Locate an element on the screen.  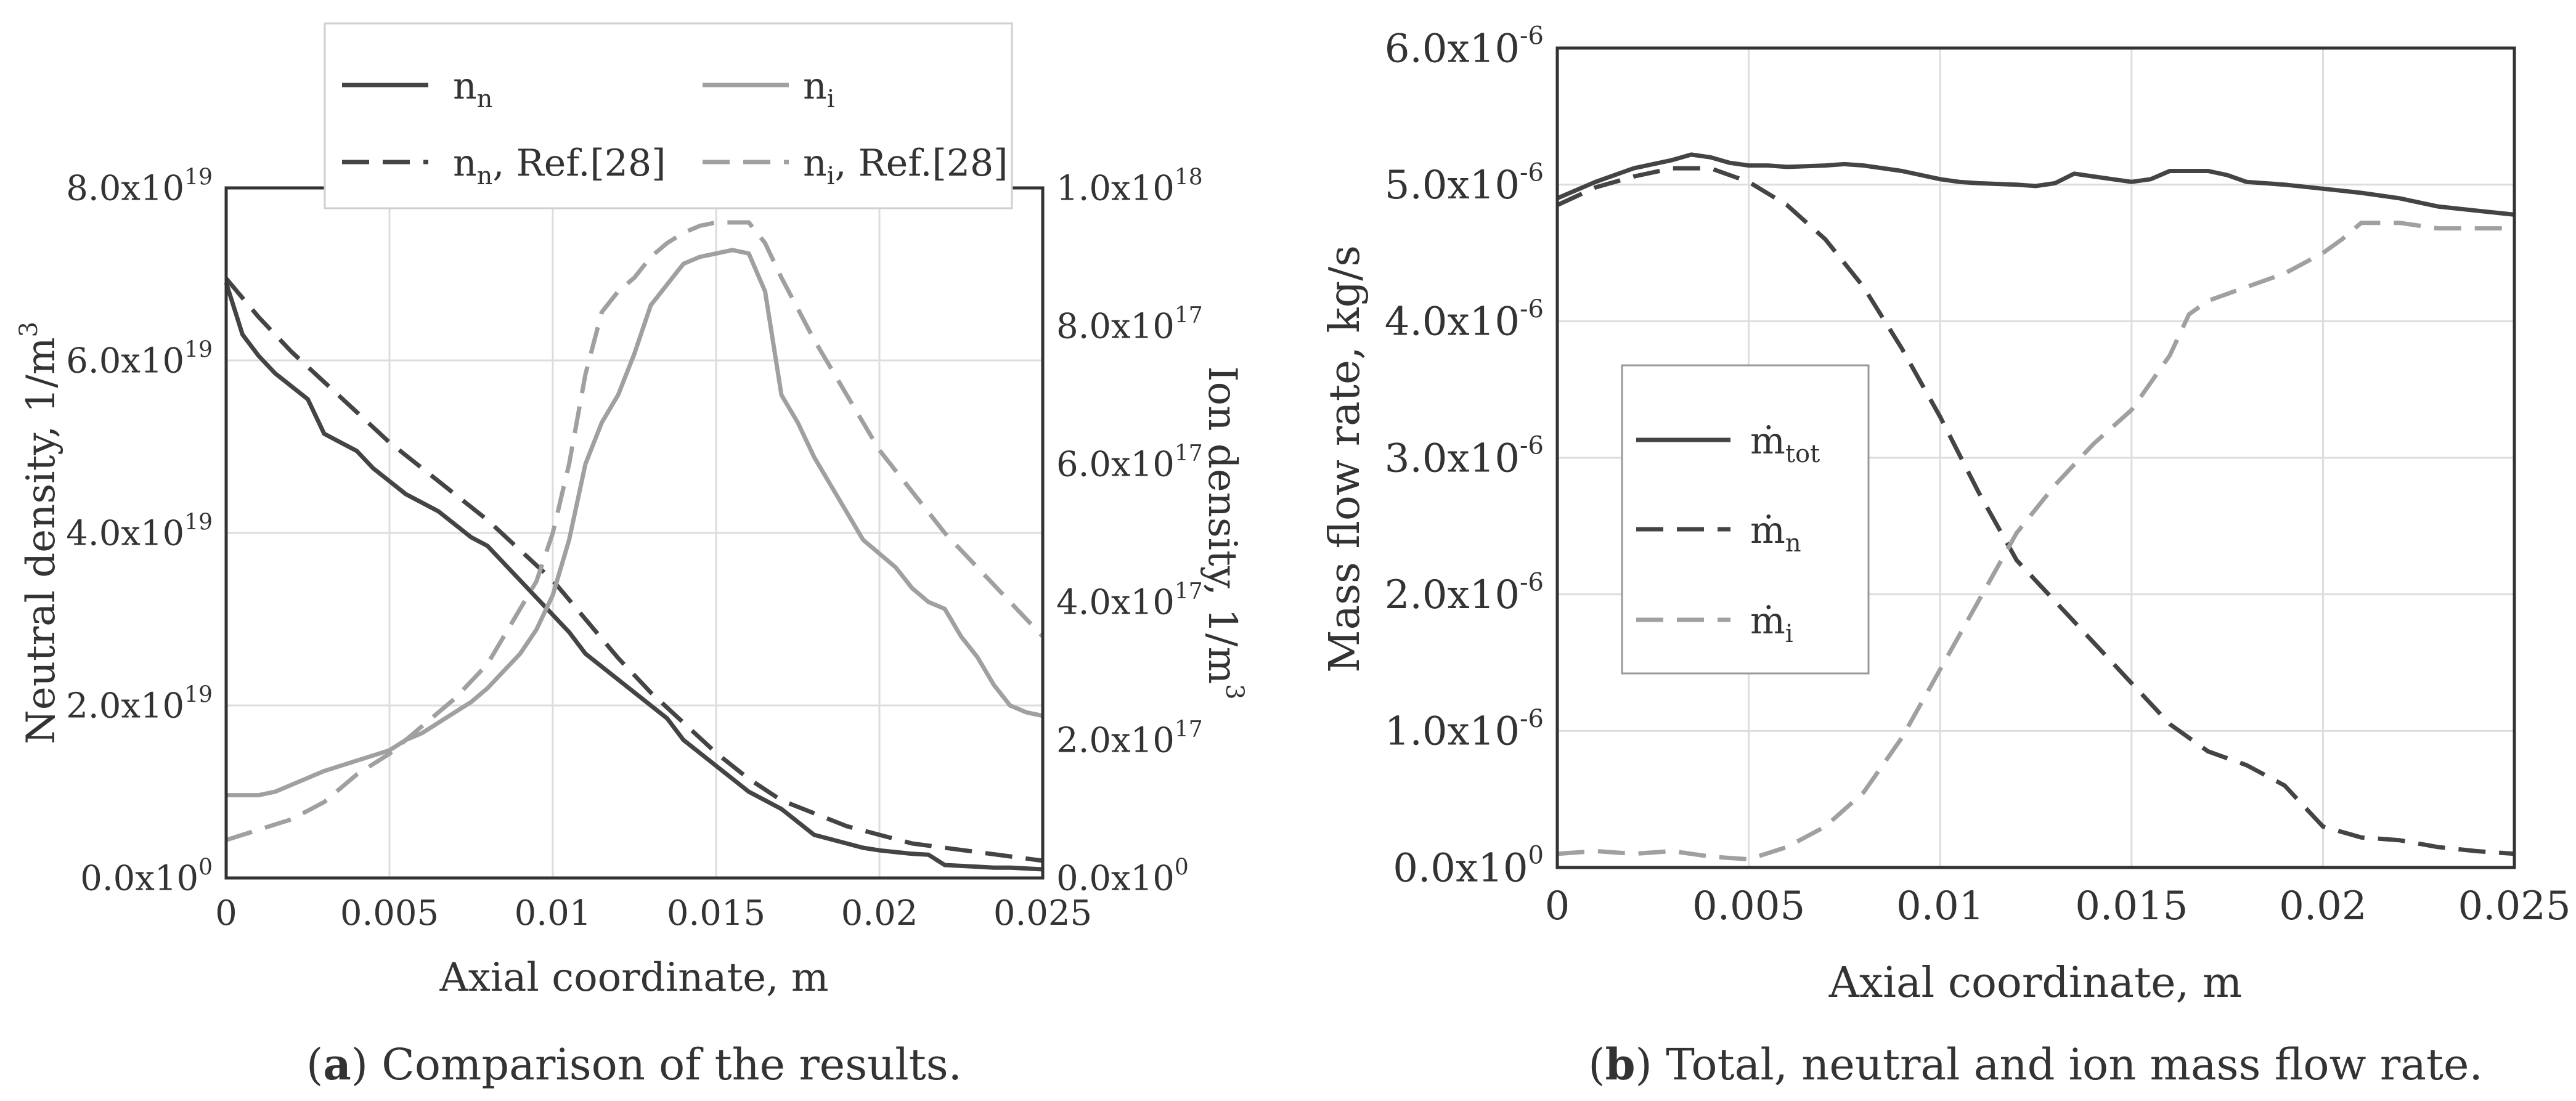
a-legend: nn ni nn, Ref.[28] ni, Ref.[28] is located at coordinates (668, 116).